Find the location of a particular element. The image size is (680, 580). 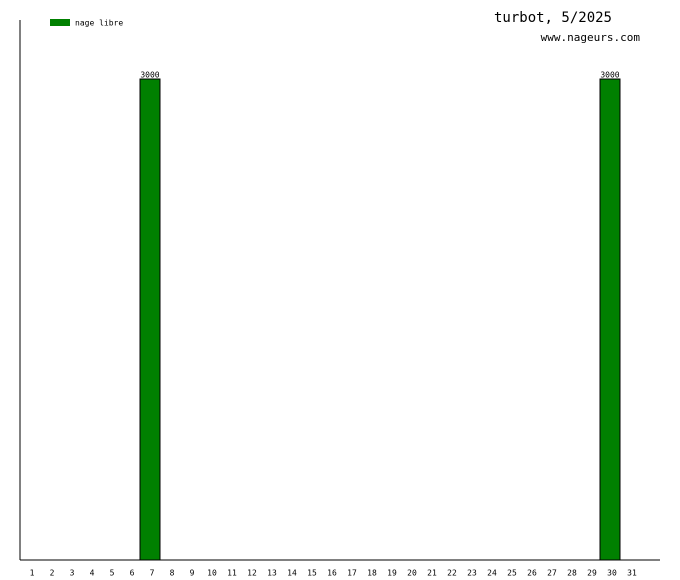

x-tick-label: 4 is located at coordinates (92, 573).